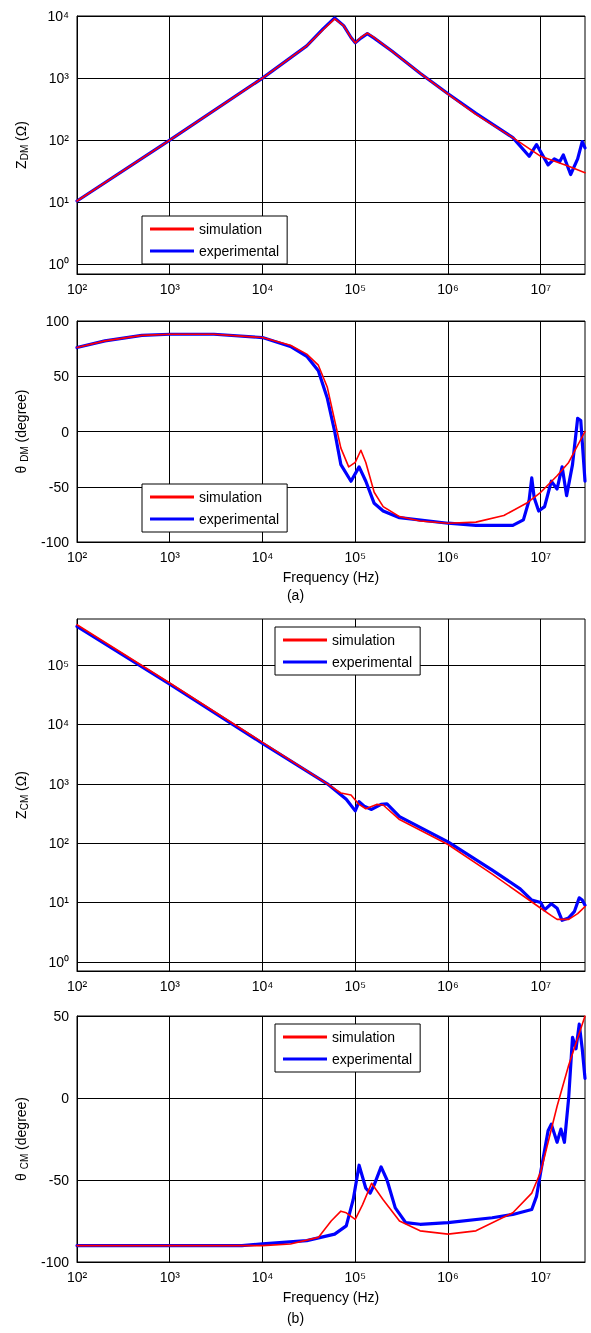 The height and width of the screenshot is (1333, 591). I want to click on y-tick-label: 10⁵, so click(58, 665).